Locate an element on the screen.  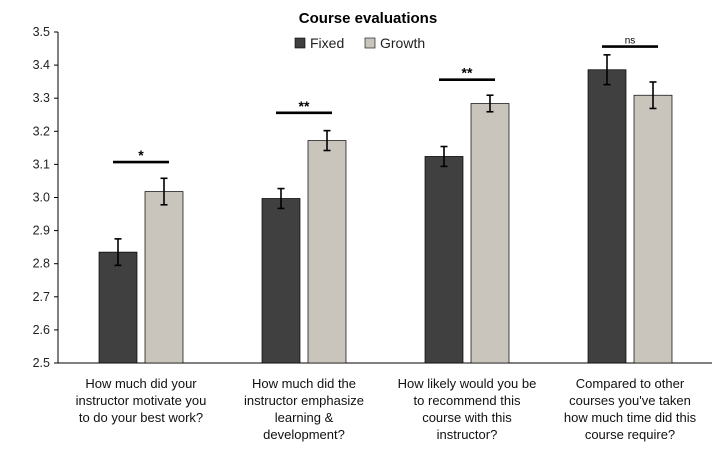
category-label-line: instructor motivate you is located at coordinates (141, 400).